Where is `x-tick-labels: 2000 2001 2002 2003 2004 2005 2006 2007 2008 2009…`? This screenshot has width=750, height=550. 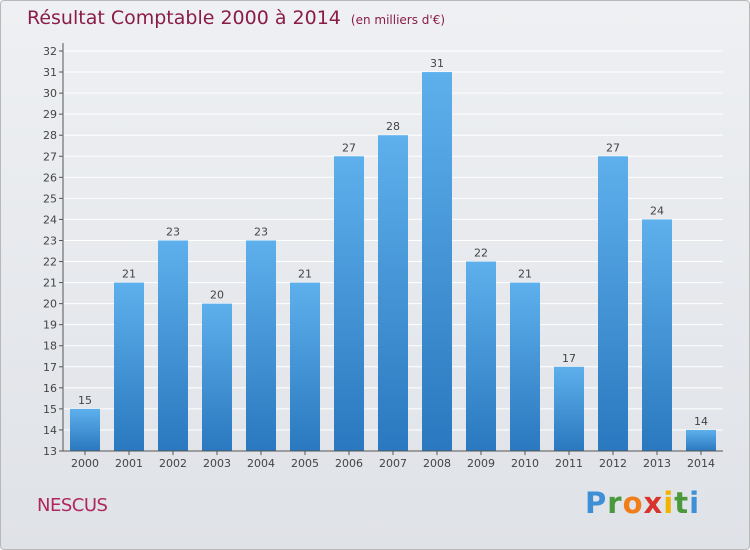 x-tick-labels: 2000 2001 2002 2003 2004 2005 2006 2007 2008 2009… is located at coordinates (393, 463).